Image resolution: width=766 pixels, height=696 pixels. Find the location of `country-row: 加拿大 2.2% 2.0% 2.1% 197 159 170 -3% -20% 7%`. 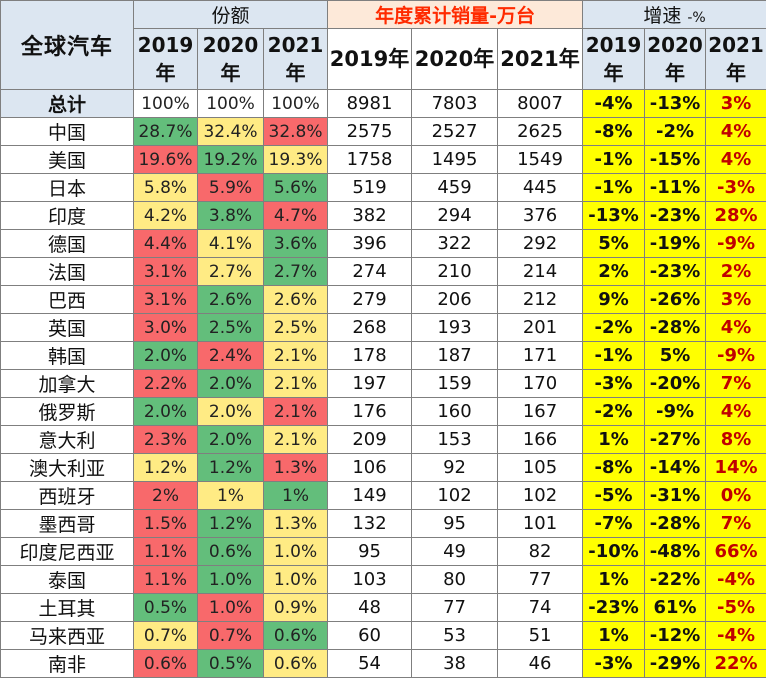

country-row: 加拿大 2.2% 2.0% 2.1% 197 159 170 -3% -20% 7% is located at coordinates (383, 383).